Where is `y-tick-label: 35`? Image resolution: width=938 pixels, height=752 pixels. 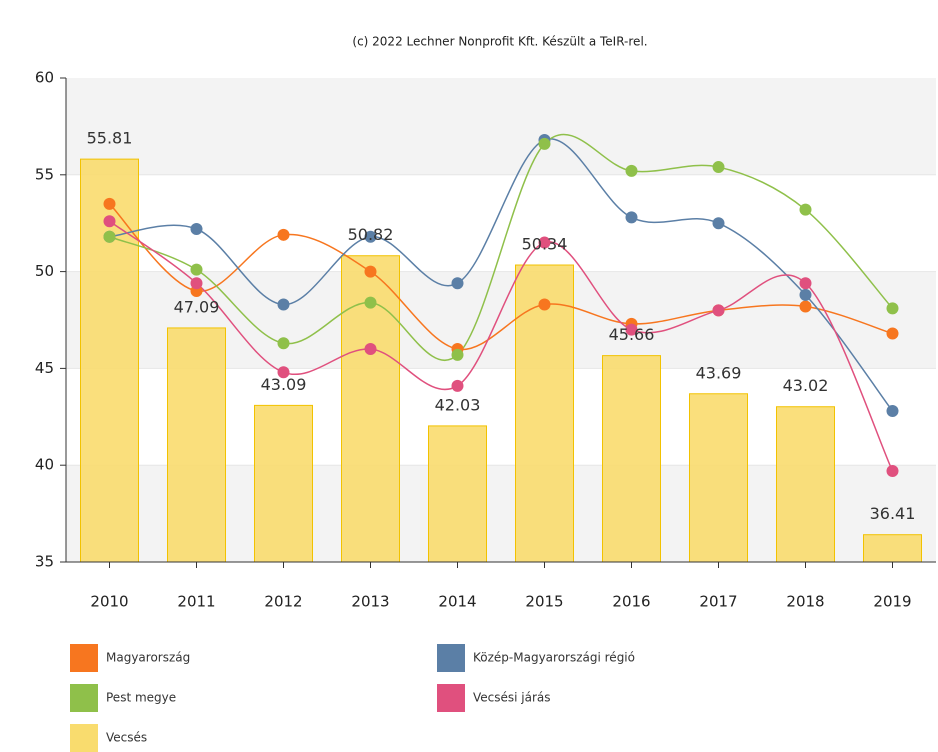
y-tick-label: 35 is located at coordinates (44, 562).